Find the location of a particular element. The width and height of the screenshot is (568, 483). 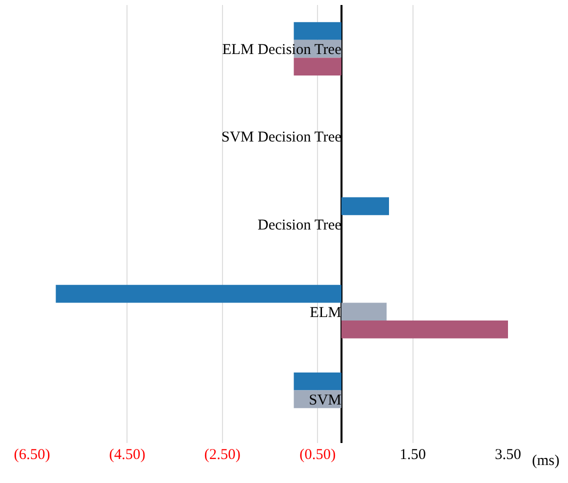

x-axis-title: (ms) is located at coordinates (546, 461).